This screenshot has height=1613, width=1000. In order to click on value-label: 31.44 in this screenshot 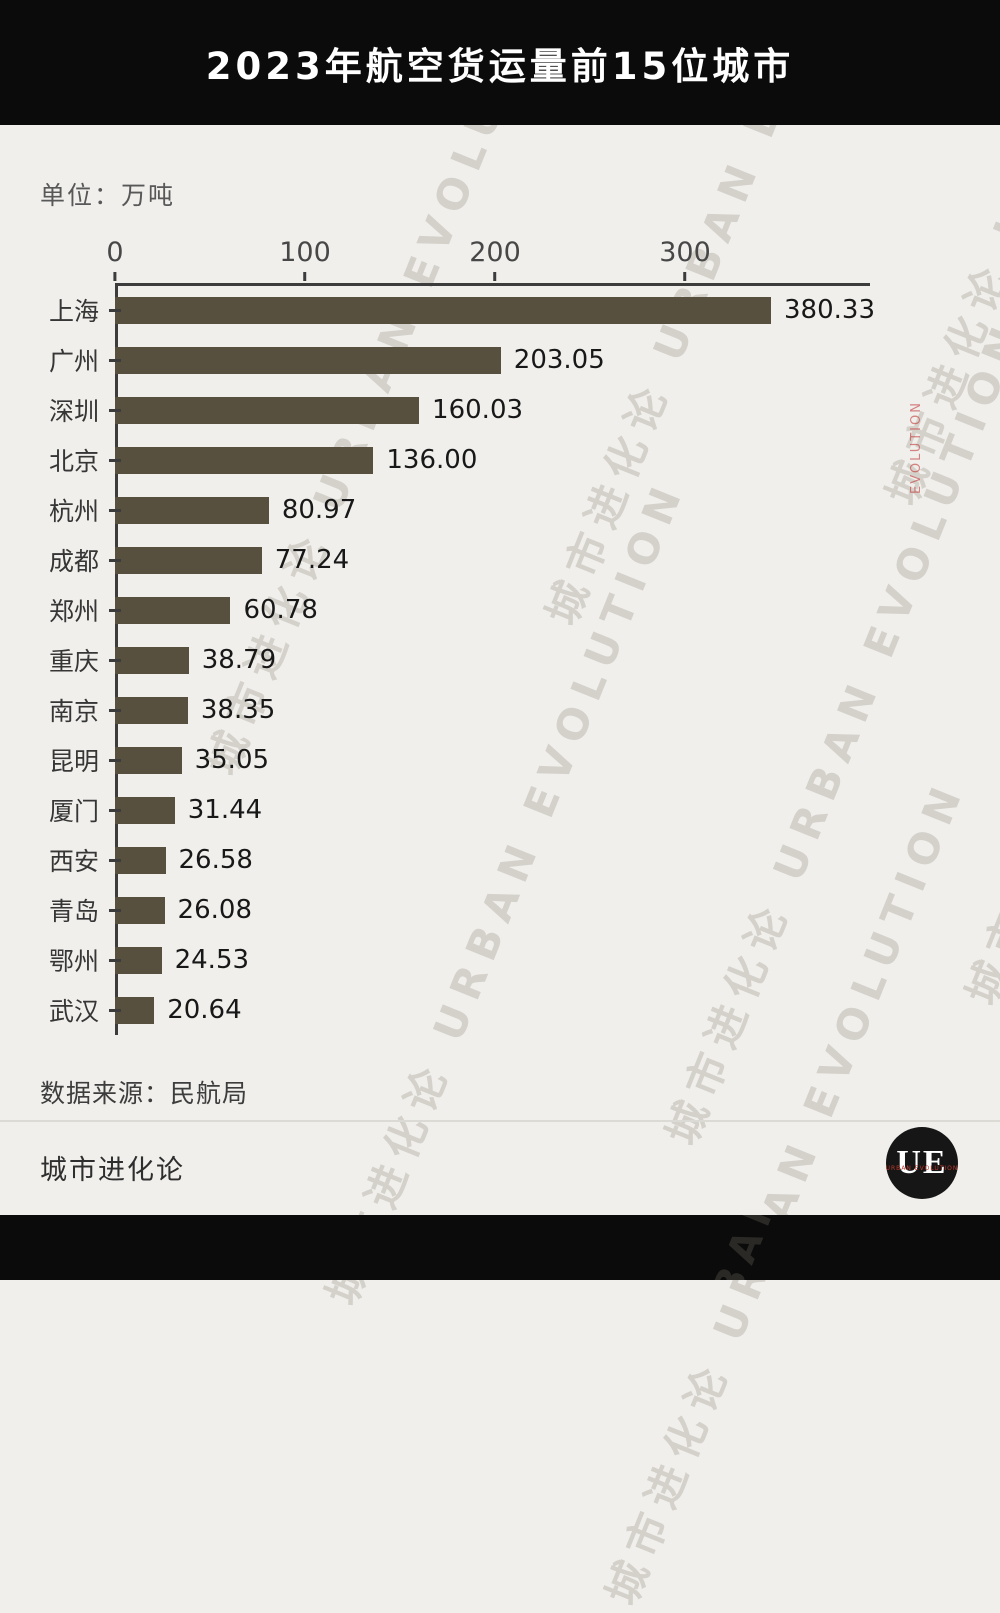, I will do `click(225, 810)`.